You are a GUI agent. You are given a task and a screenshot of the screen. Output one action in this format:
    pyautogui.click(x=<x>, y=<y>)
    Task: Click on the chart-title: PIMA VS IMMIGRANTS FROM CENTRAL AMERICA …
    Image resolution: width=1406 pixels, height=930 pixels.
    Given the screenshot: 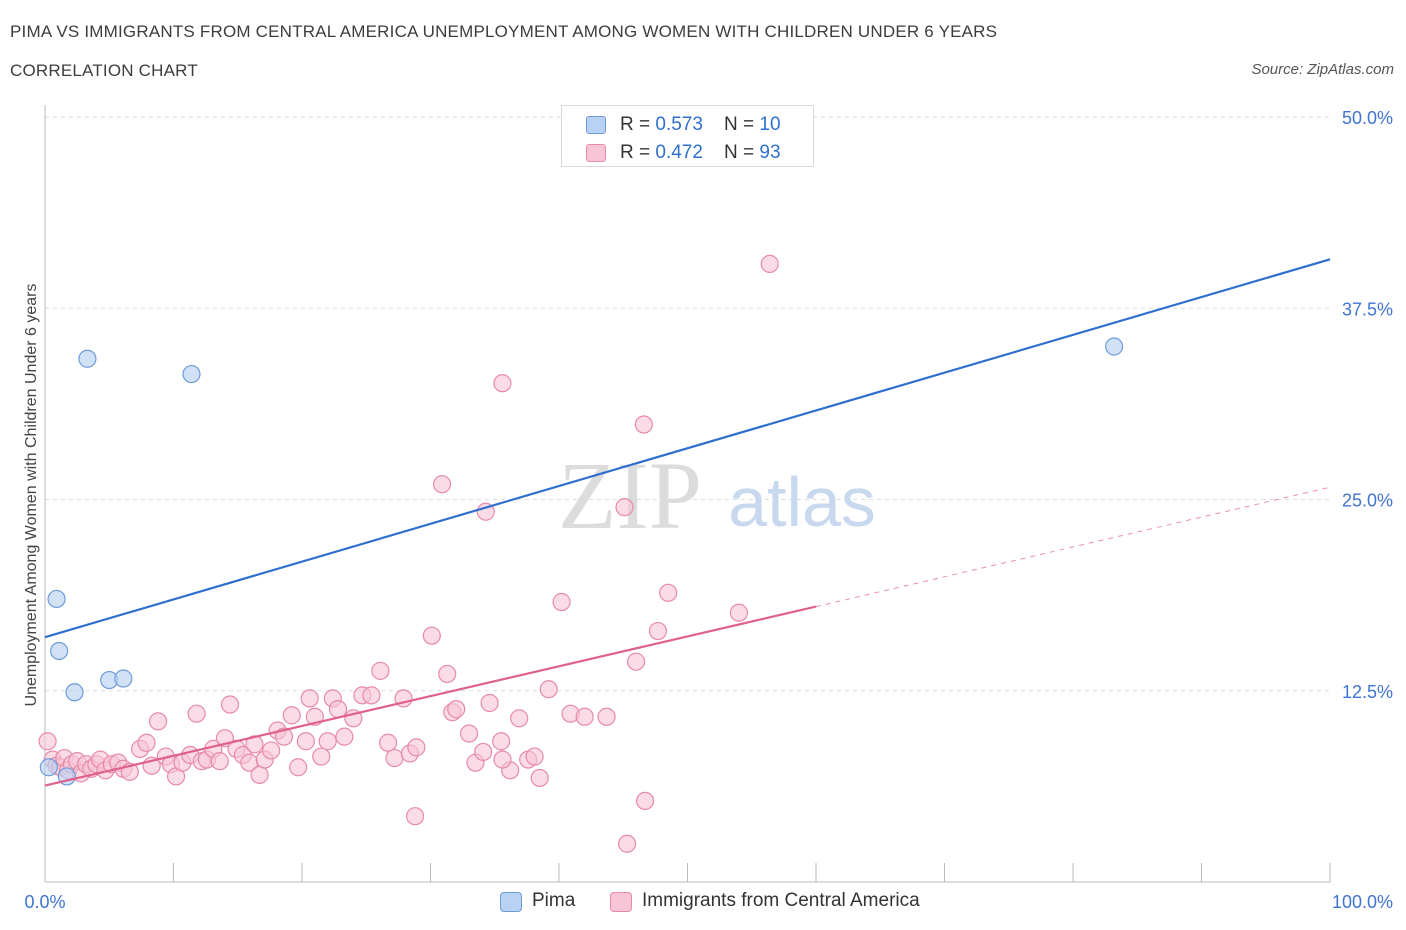 What is the action you would take?
    pyautogui.click(x=504, y=31)
    